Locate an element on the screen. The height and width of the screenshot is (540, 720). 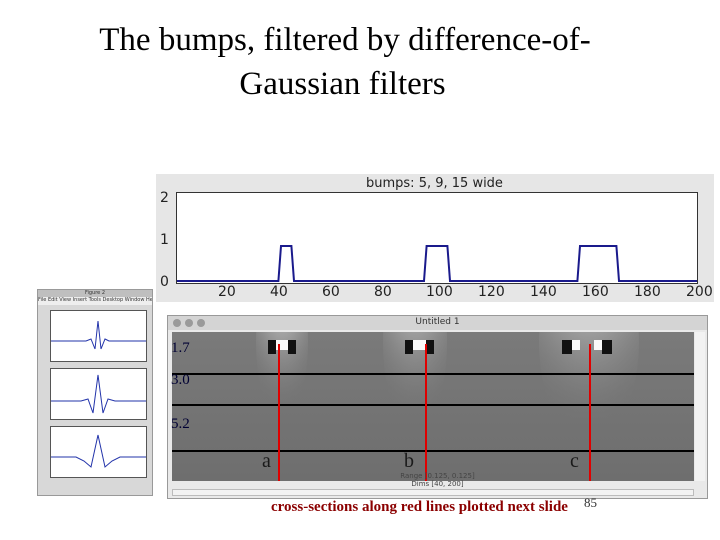
x-tick-label: 60 is located at coordinates (331, 292).